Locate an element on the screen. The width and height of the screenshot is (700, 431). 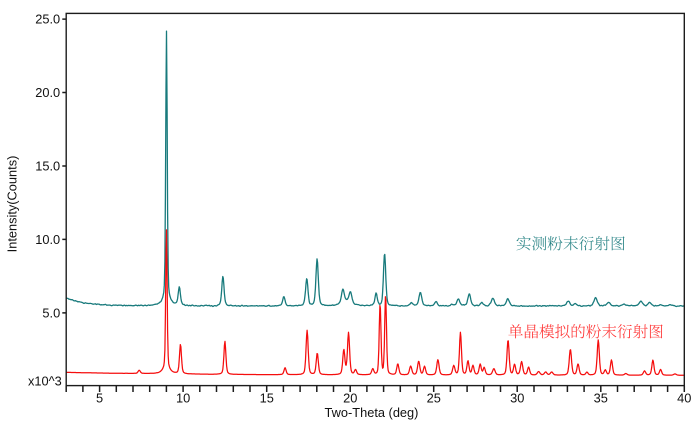
svg-text: 25.0 is located at coordinates (47, 19).